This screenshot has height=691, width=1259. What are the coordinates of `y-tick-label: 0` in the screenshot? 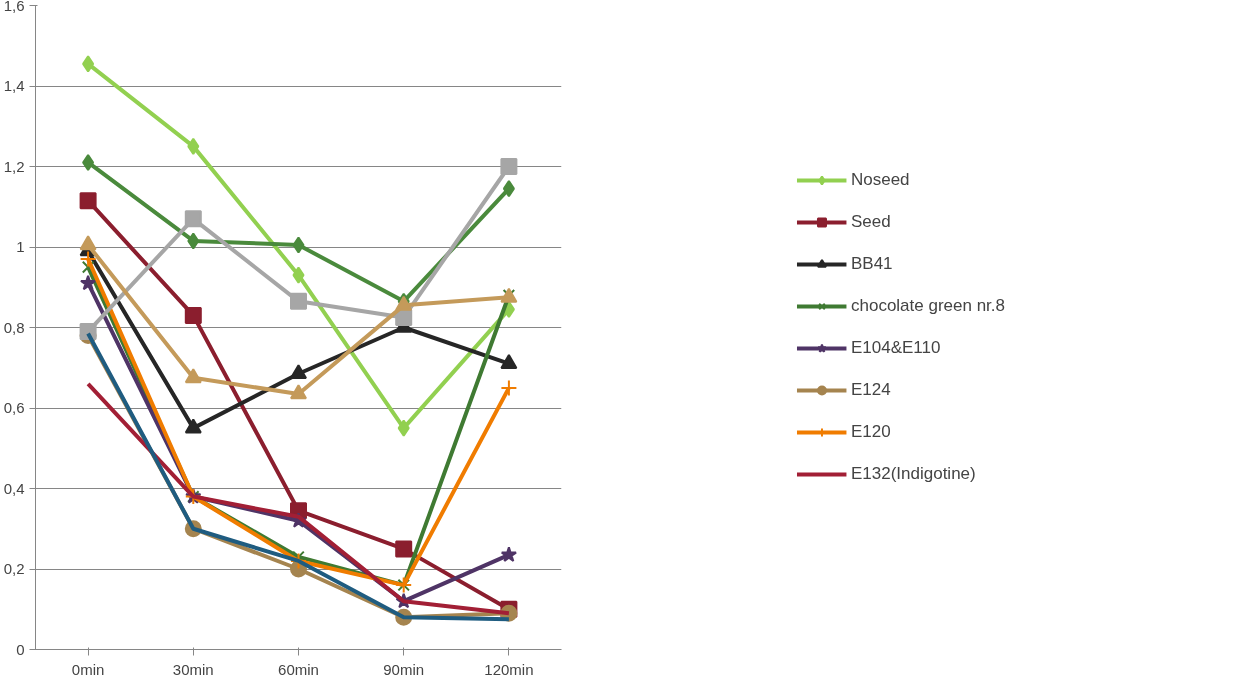 It's located at (20, 649).